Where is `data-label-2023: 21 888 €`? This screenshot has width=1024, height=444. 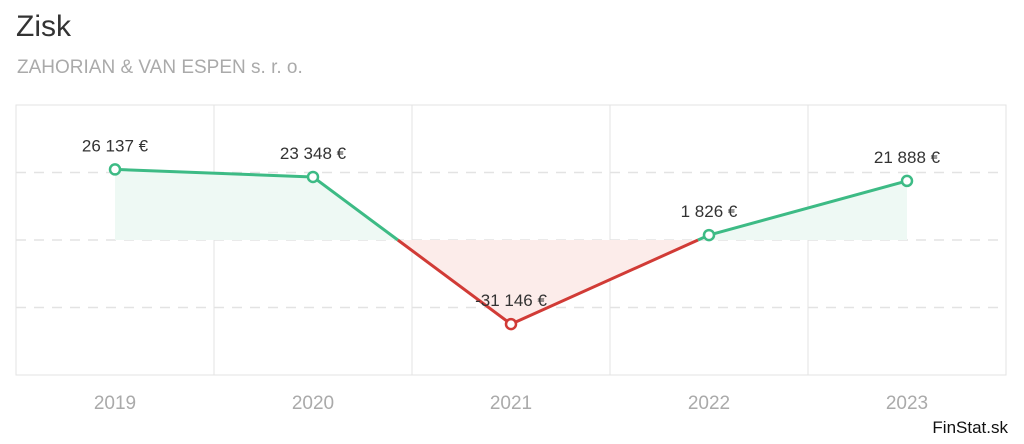
data-label-2023: 21 888 € is located at coordinates (907, 157).